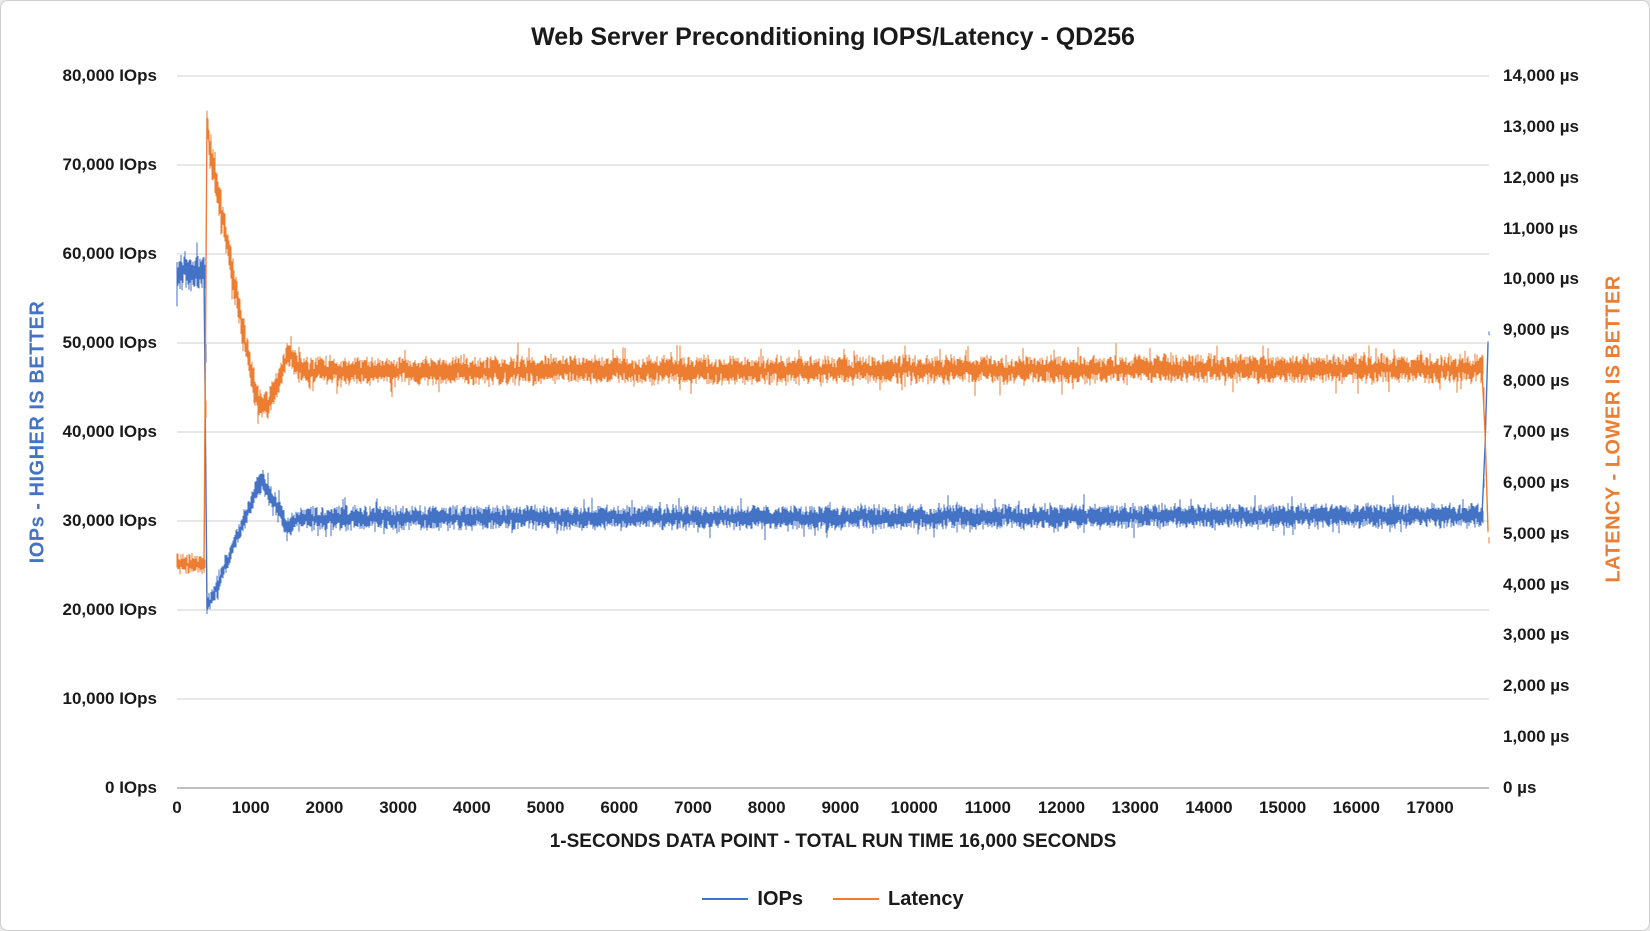  Describe the element at coordinates (1536, 584) in the screenshot. I see `y-right-tick-label: 4,000 µs` at that location.